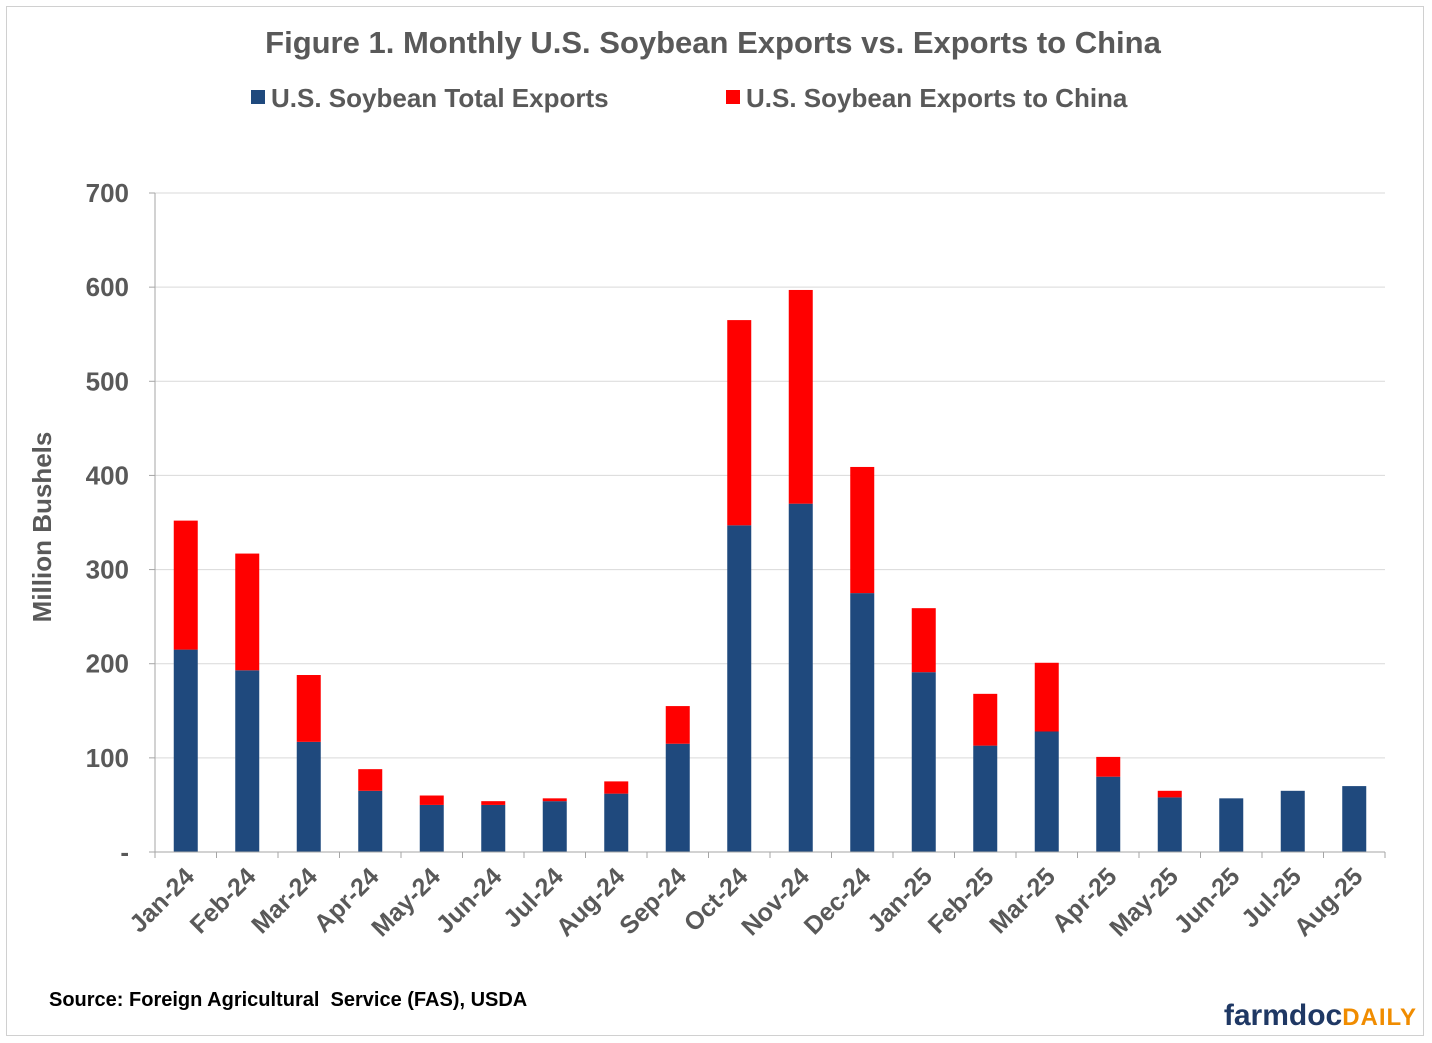  I want to click on x-tick-label-feb-24: Feb-24, so click(223, 900).